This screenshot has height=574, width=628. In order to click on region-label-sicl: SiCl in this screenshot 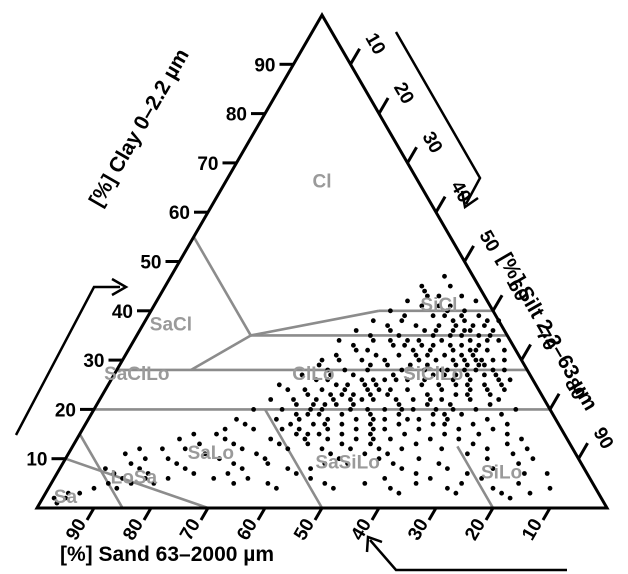, I will do `click(438, 305)`.